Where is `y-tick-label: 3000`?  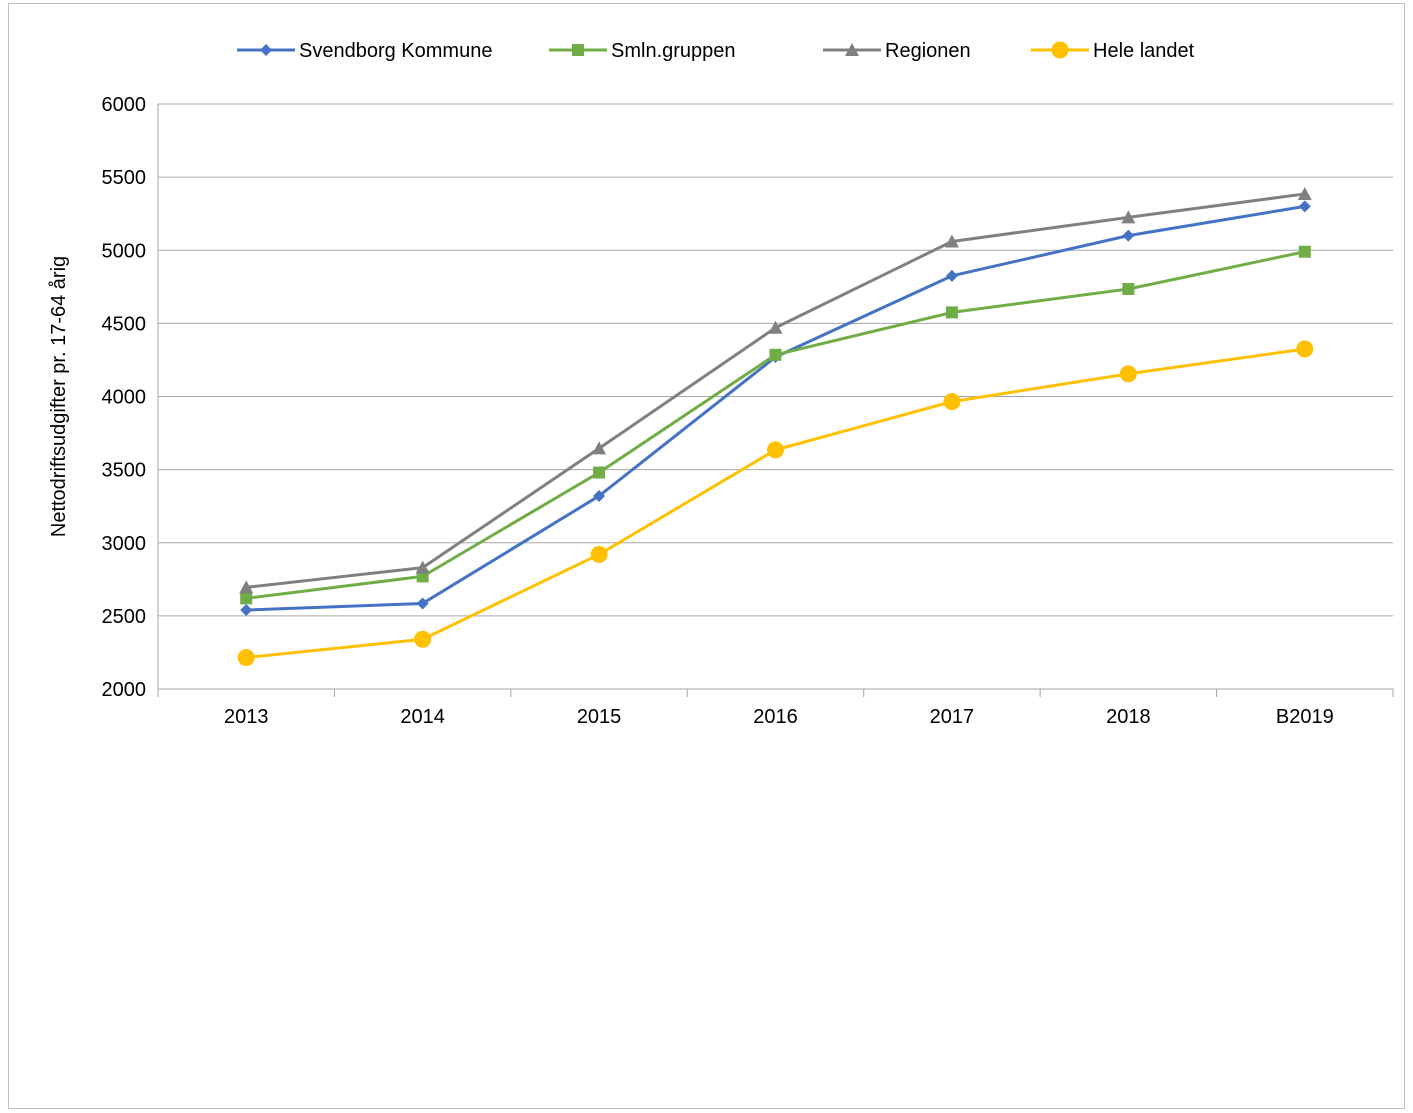 y-tick-label: 3000 is located at coordinates (124, 544).